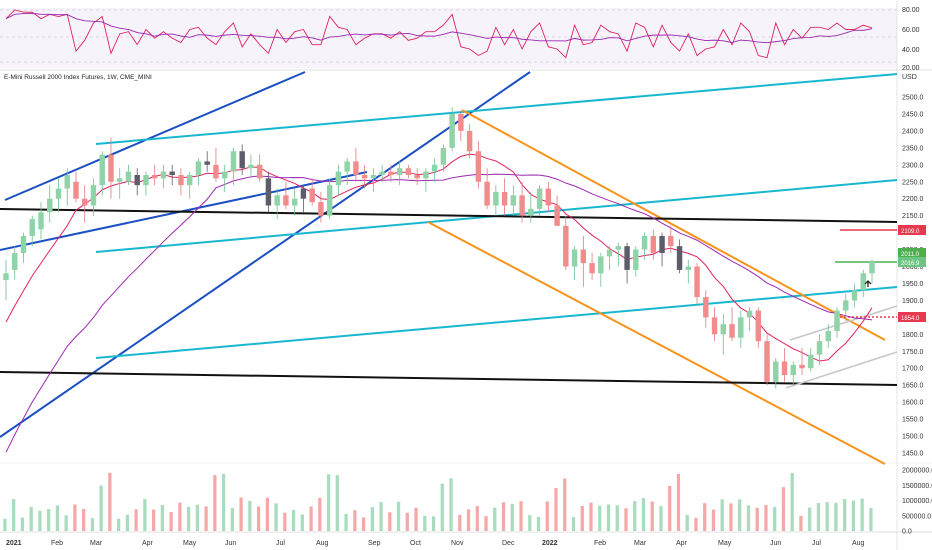  What do you see at coordinates (913, 148) in the screenshot?
I see `price-axis-label: 2350.0` at bounding box center [913, 148].